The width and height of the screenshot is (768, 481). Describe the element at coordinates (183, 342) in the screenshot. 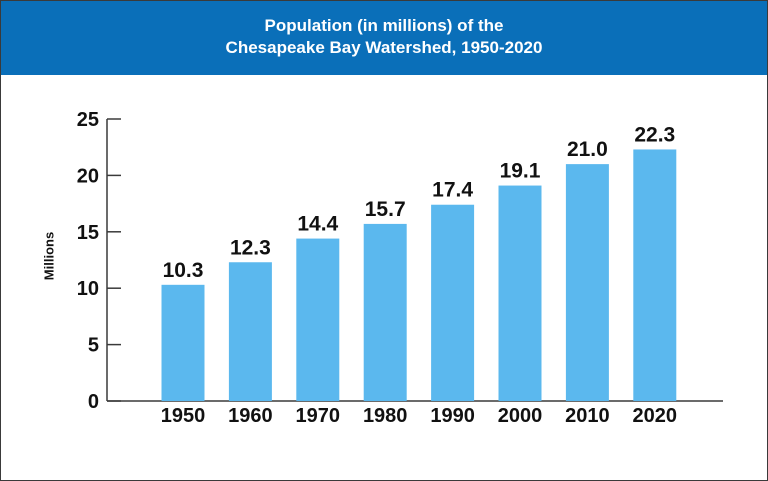

I see `bar-1950` at that location.